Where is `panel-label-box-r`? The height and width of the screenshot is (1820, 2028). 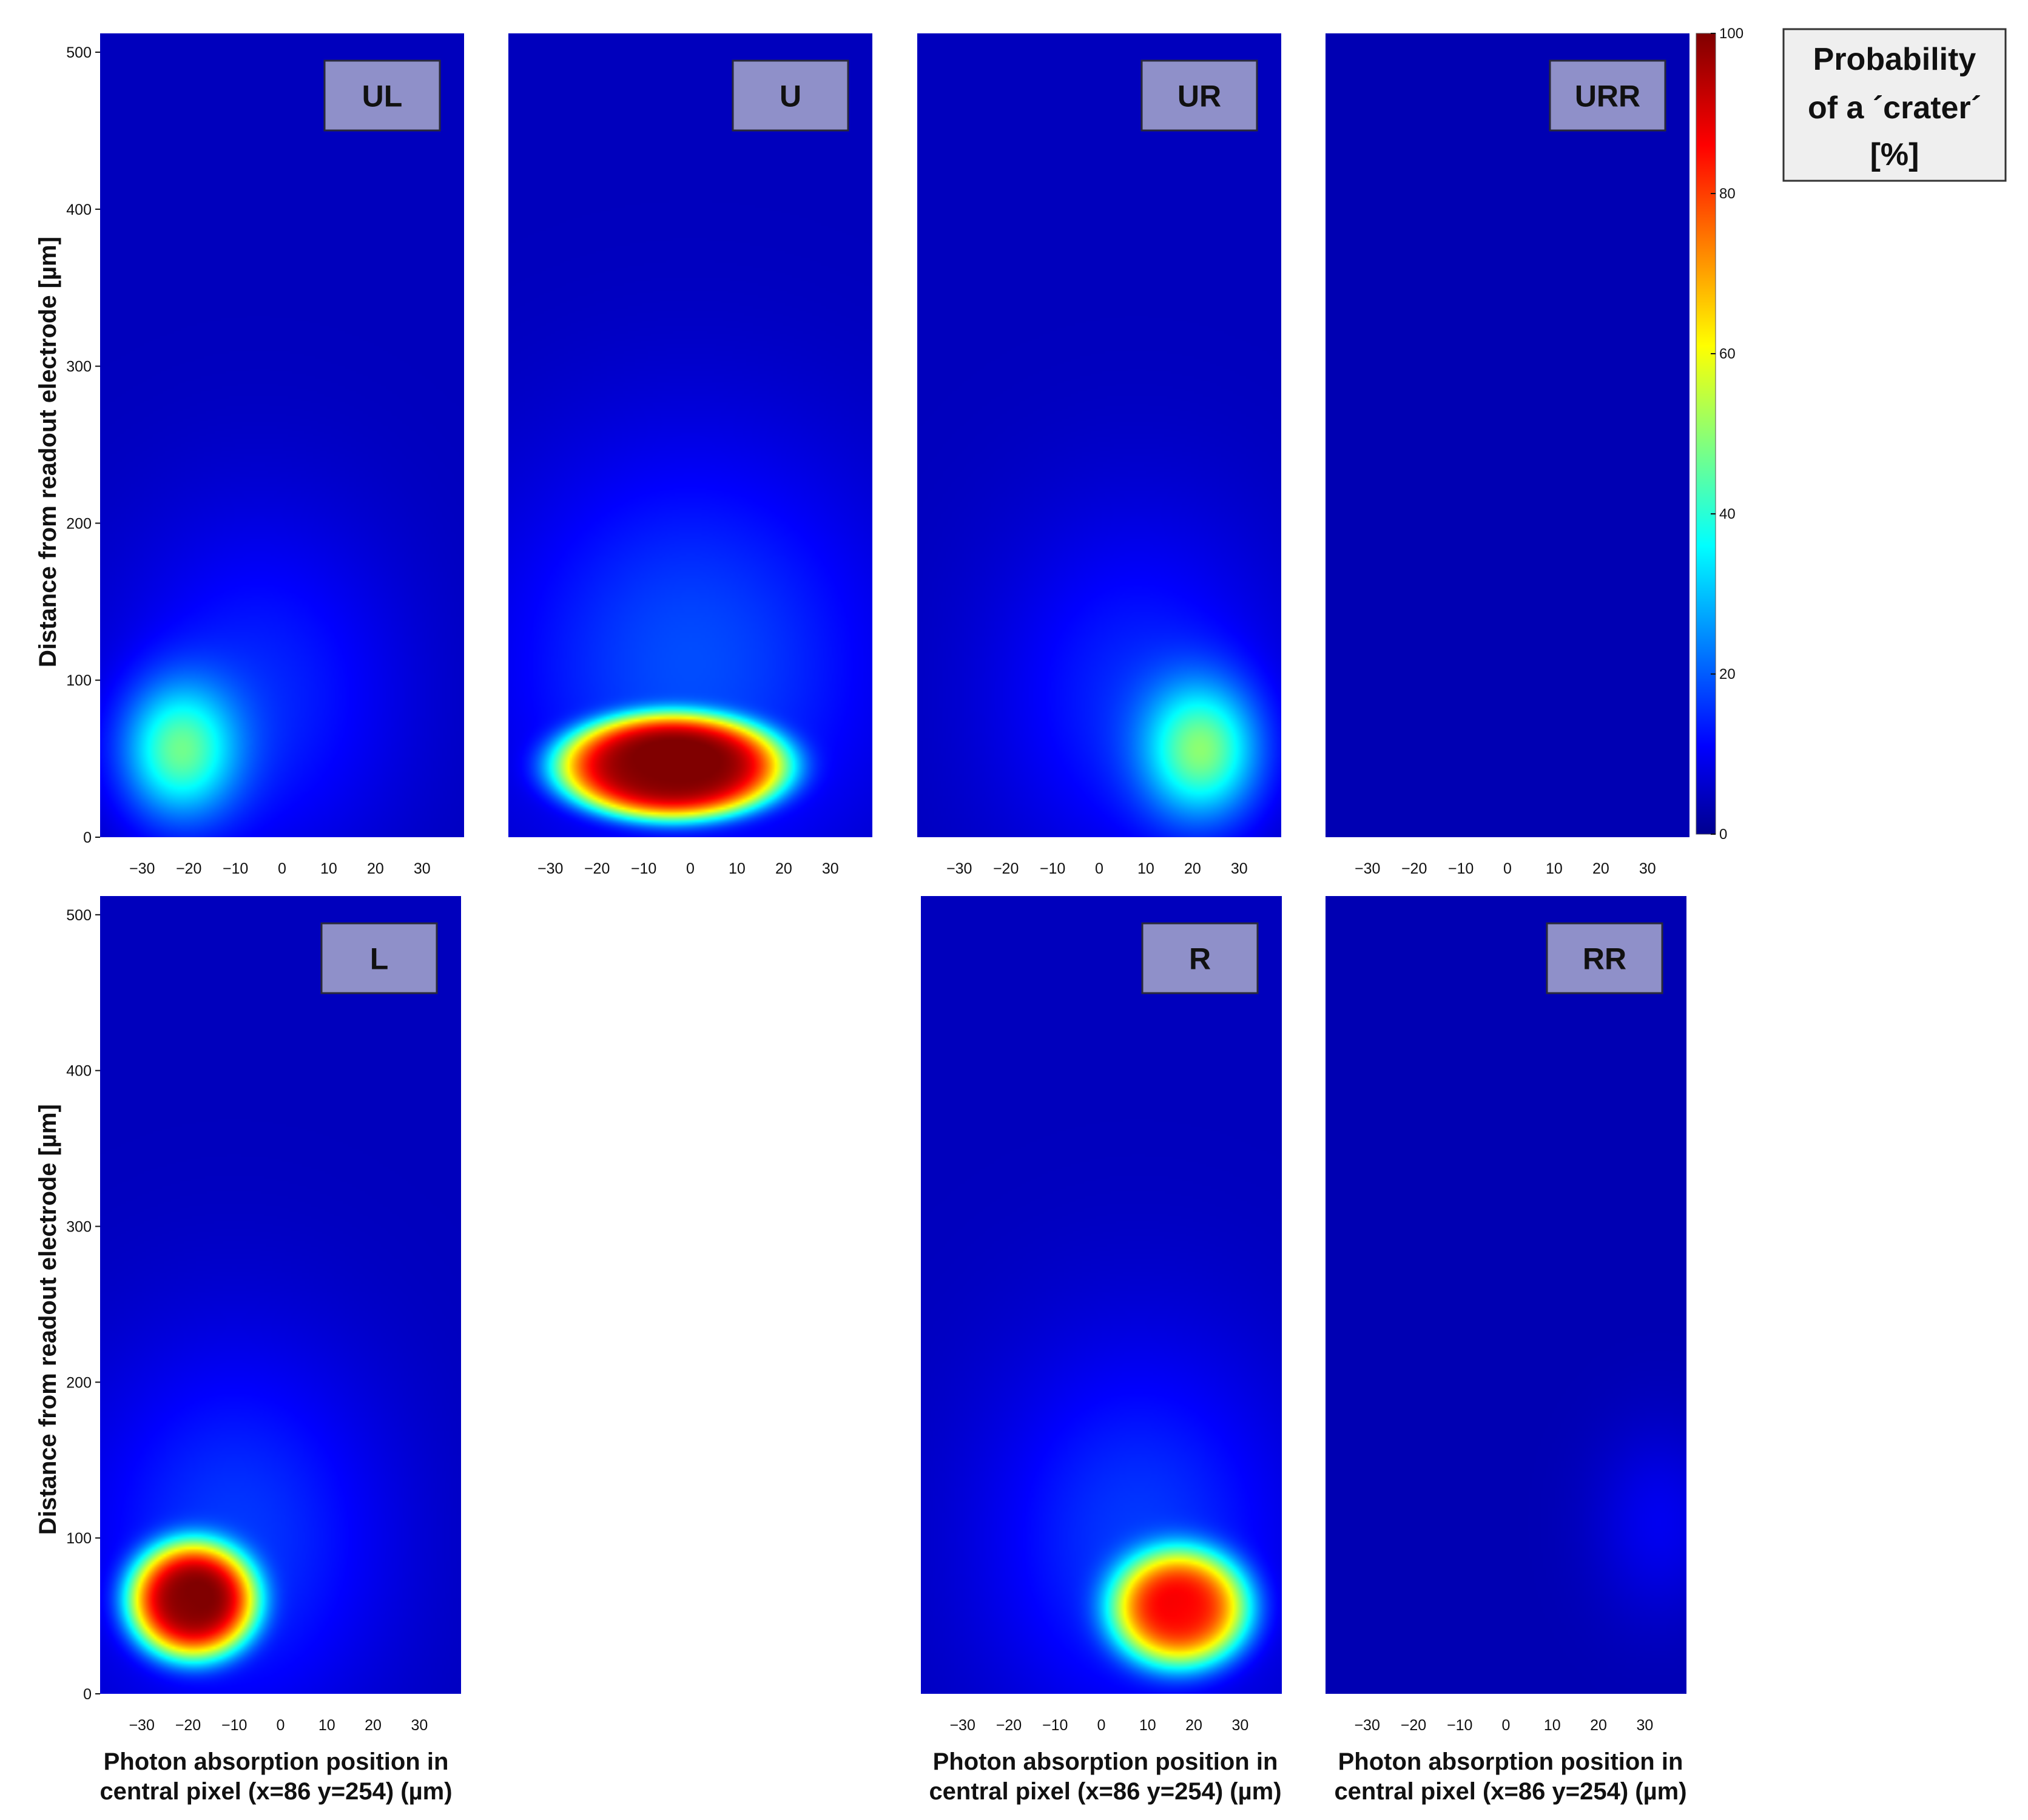 panel-label-box-r is located at coordinates (1200, 958).